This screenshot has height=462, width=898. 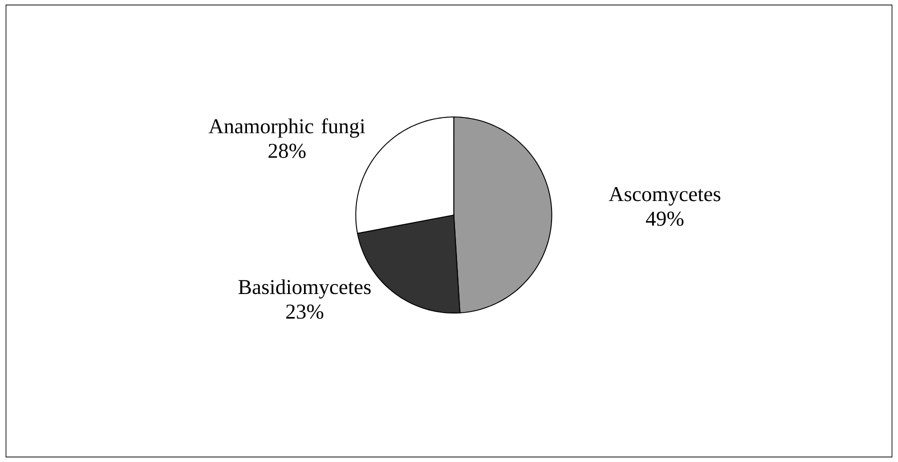 What do you see at coordinates (305, 311) in the screenshot?
I see `data-label: 23%` at bounding box center [305, 311].